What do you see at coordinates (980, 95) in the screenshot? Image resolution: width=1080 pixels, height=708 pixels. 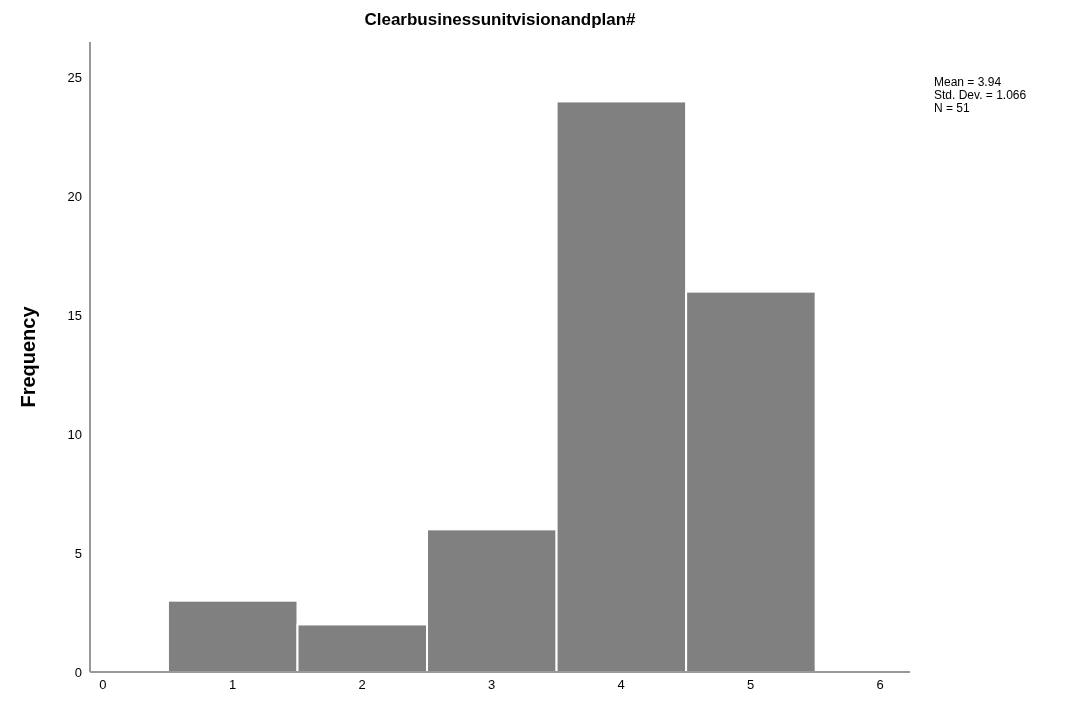 I see `text: Std. Dev. = 1.066` at bounding box center [980, 95].